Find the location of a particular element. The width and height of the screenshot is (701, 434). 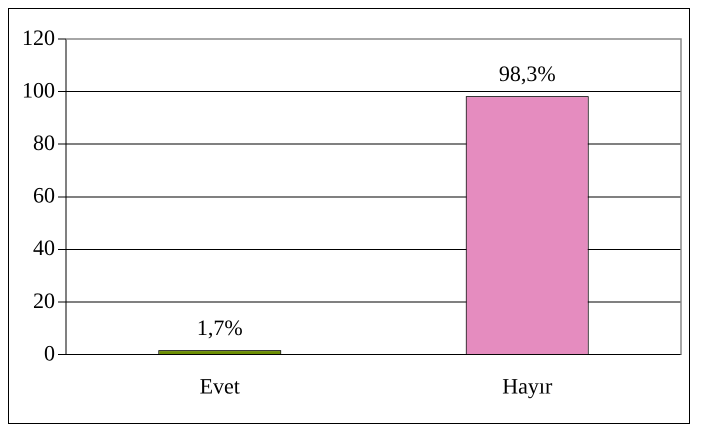

y-tick-label: 60 is located at coordinates (44, 195).